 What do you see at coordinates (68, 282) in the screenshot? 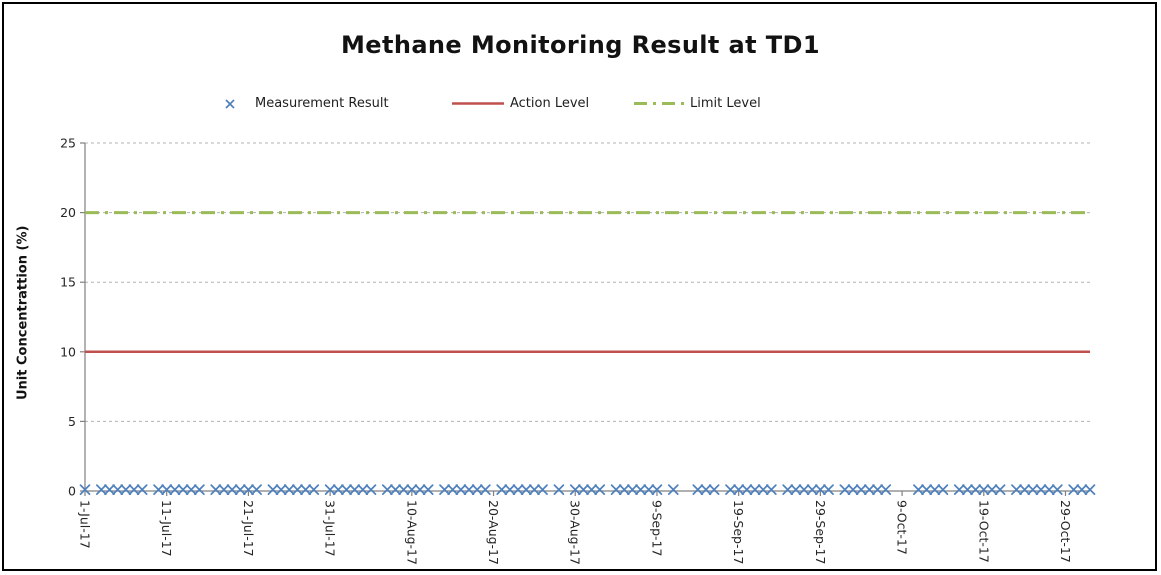
I see `svg-text: 15` at bounding box center [68, 282].